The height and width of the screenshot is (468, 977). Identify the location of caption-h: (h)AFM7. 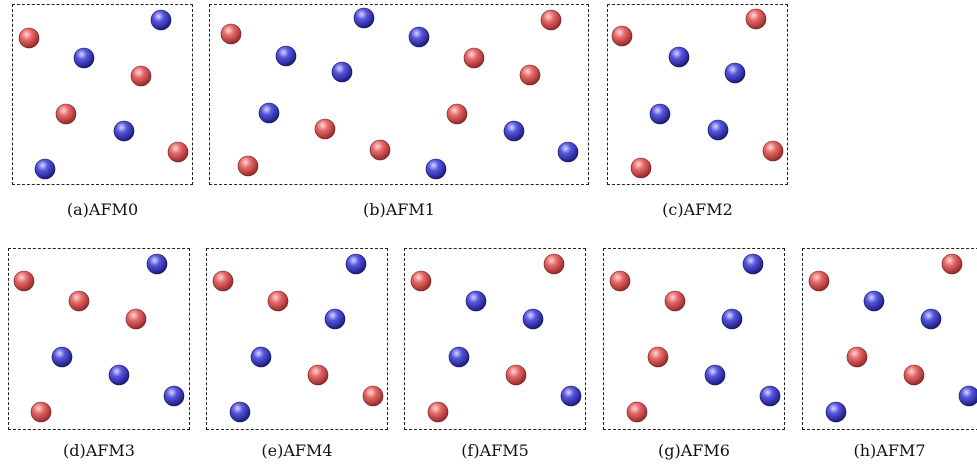
(889, 450).